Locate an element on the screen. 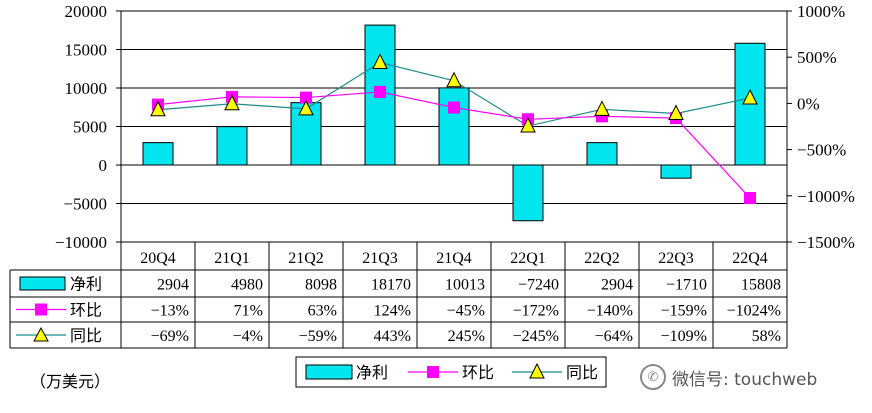 Image resolution: width=872 pixels, height=413 pixels. left-tick-label: −5000 is located at coordinates (85, 204).